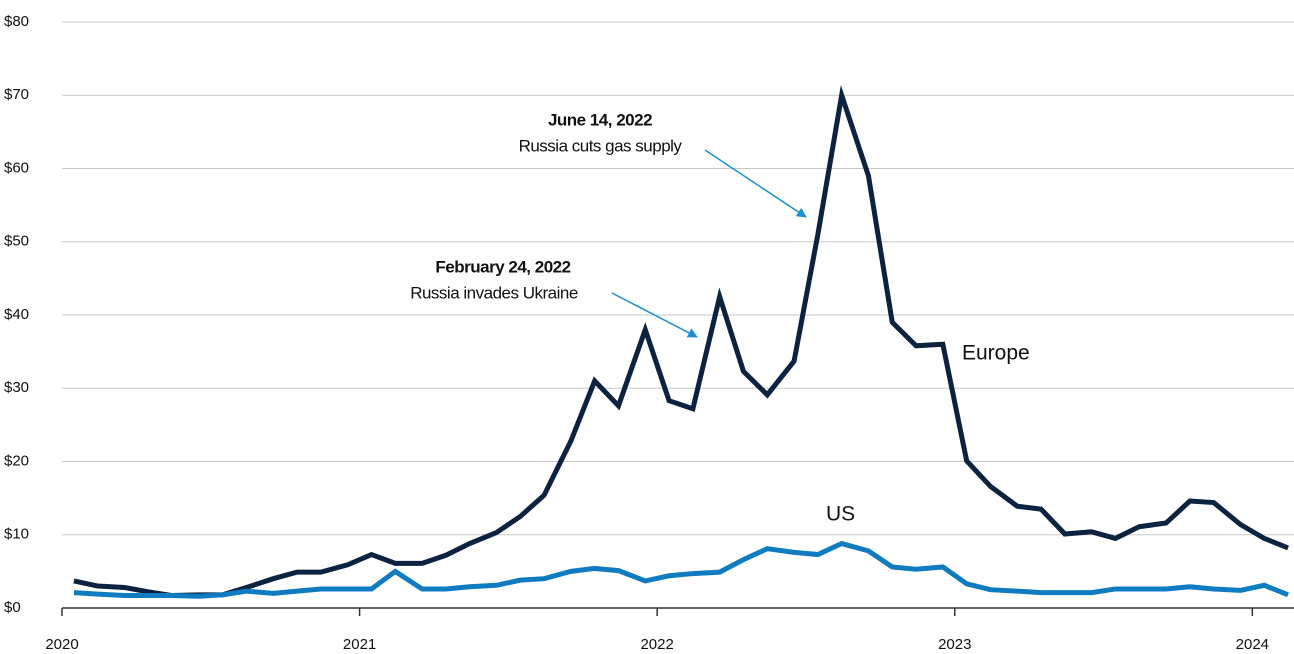 Image resolution: width=1294 pixels, height=654 pixels. I want to click on y-tick-label: $80, so click(16, 21).